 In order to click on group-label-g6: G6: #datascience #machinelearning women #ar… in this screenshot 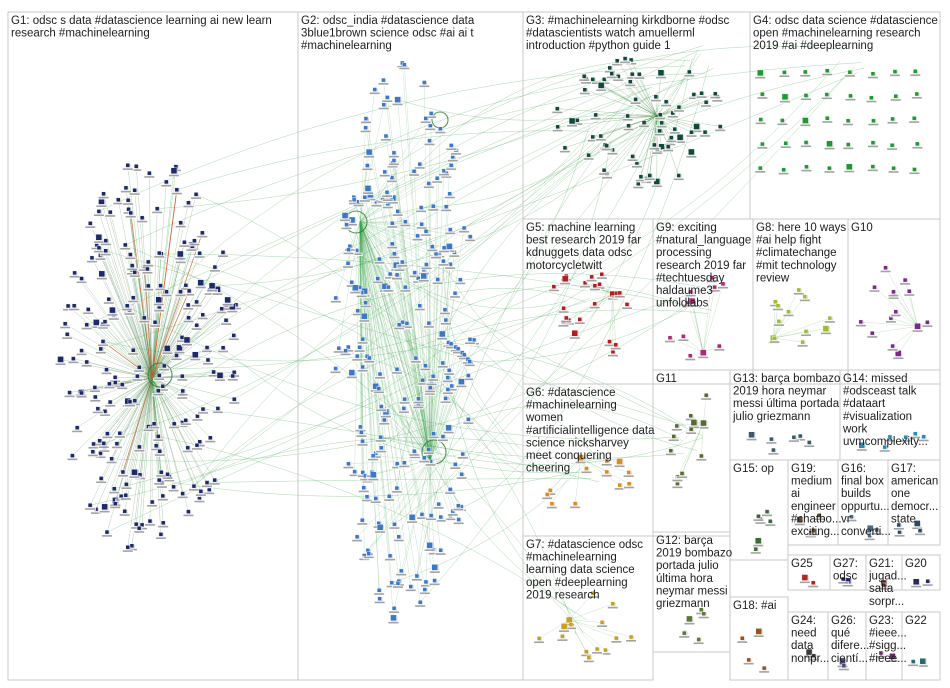, I will do `click(590, 431)`.